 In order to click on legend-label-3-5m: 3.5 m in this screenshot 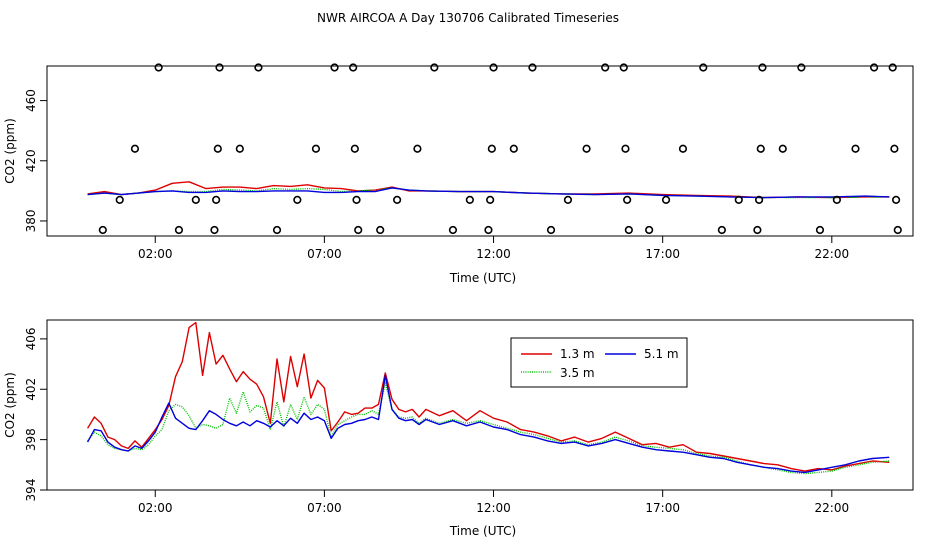, I will do `click(577, 373)`.